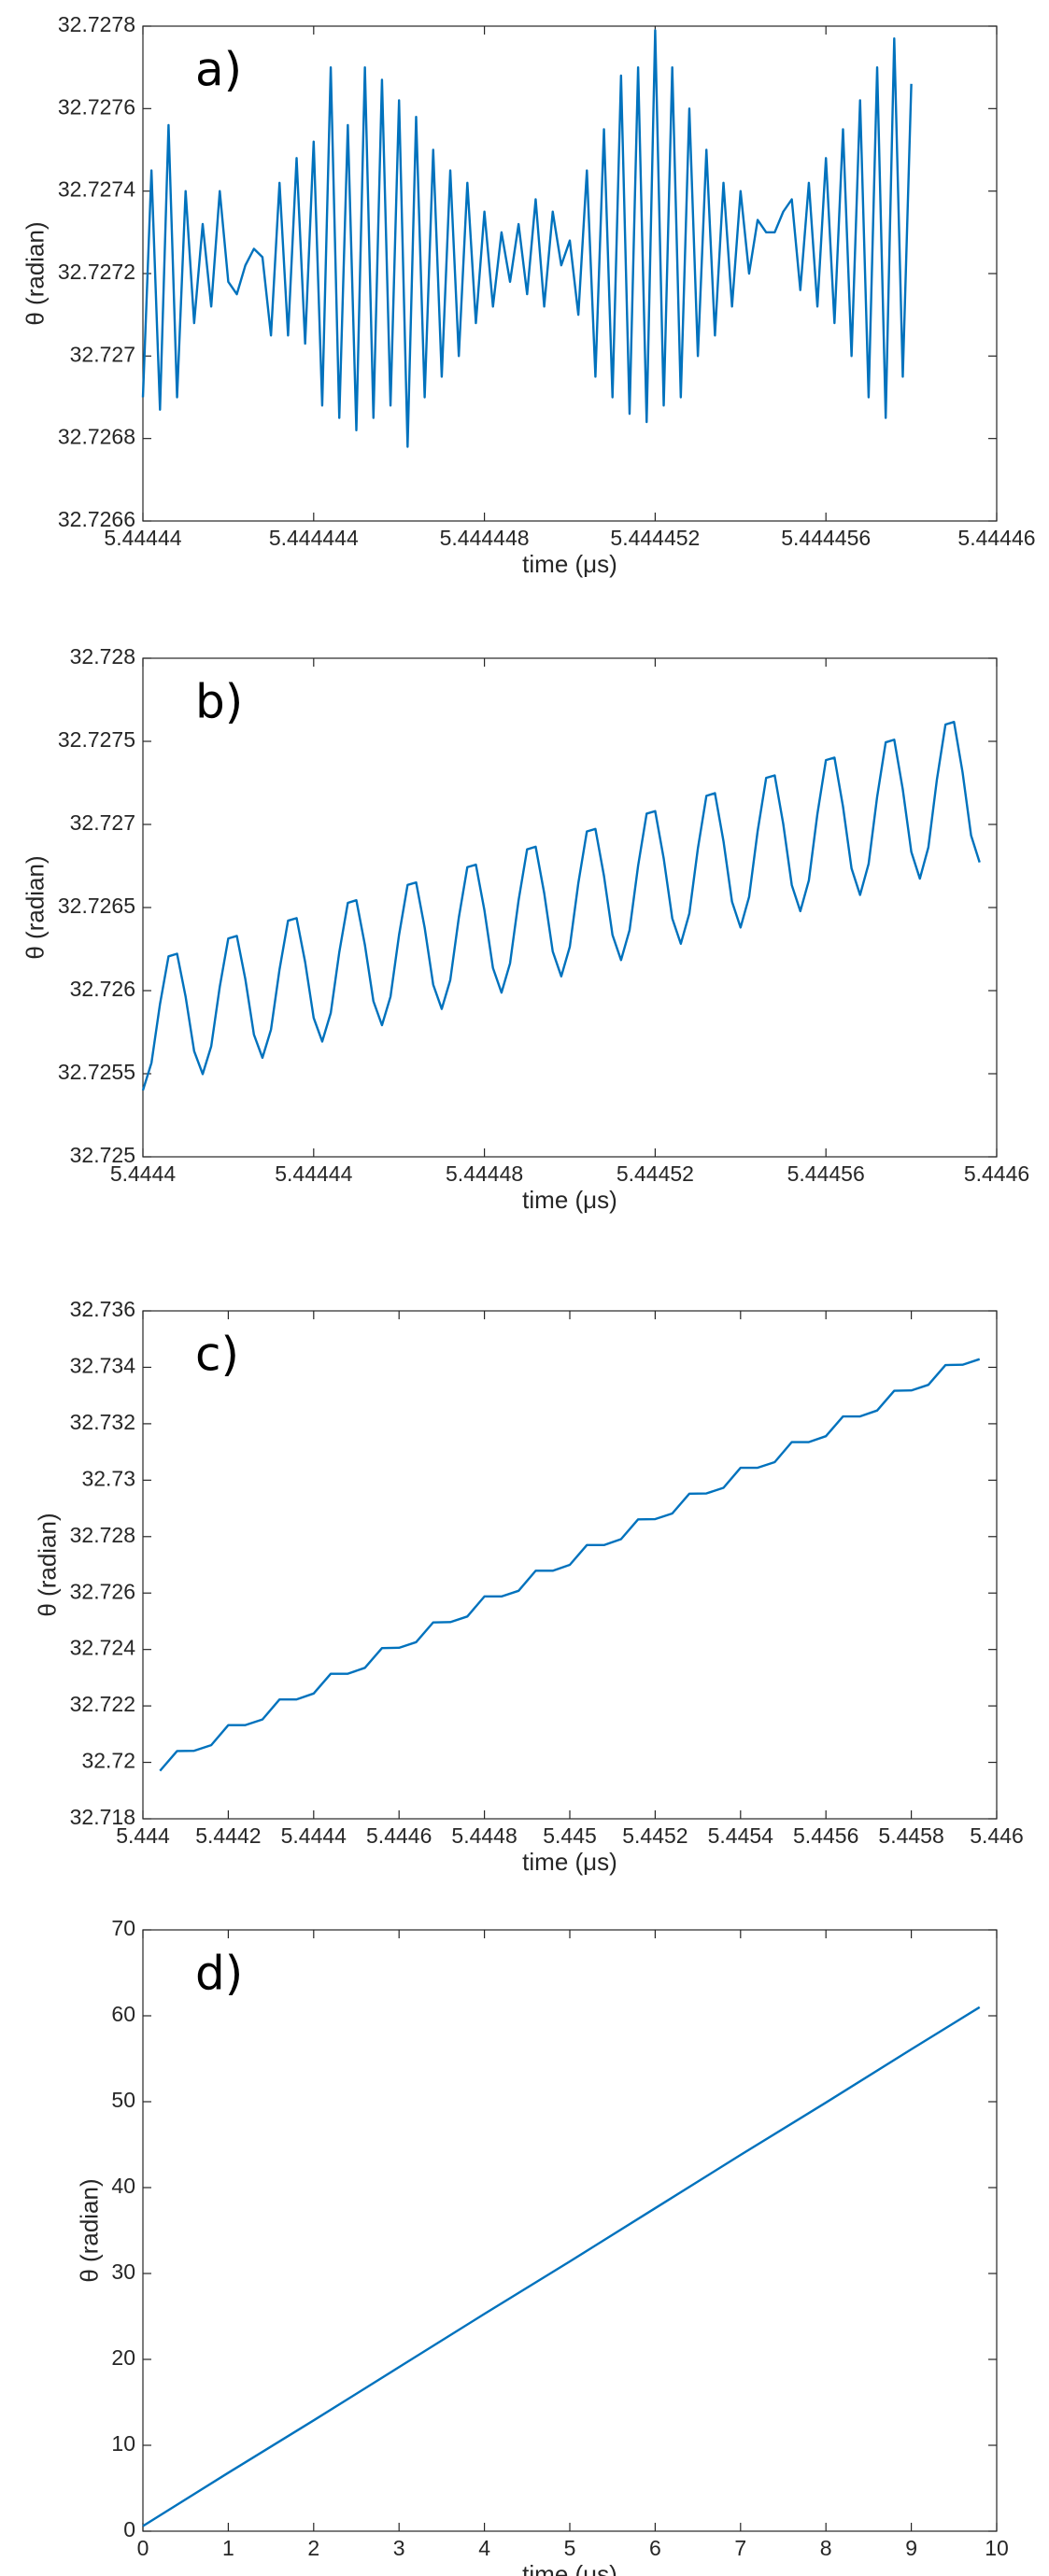 The image size is (1049, 2576). I want to click on y-tick-label: 40, so click(123, 2186).